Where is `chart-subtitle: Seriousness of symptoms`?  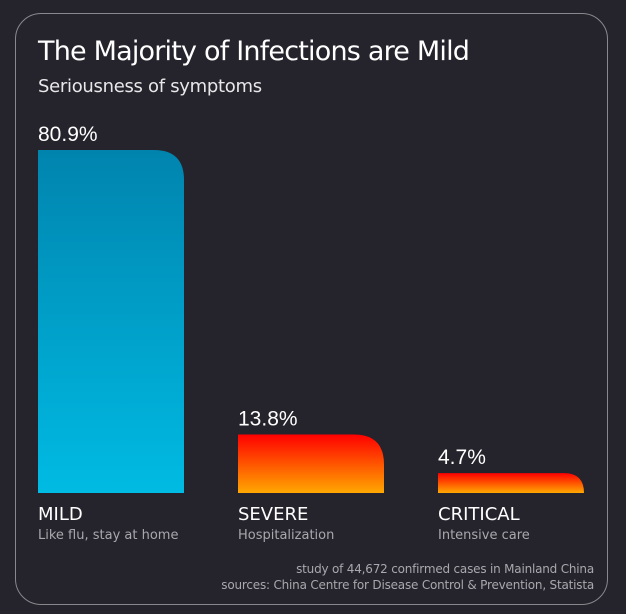
chart-subtitle: Seriousness of symptoms is located at coordinates (150, 86).